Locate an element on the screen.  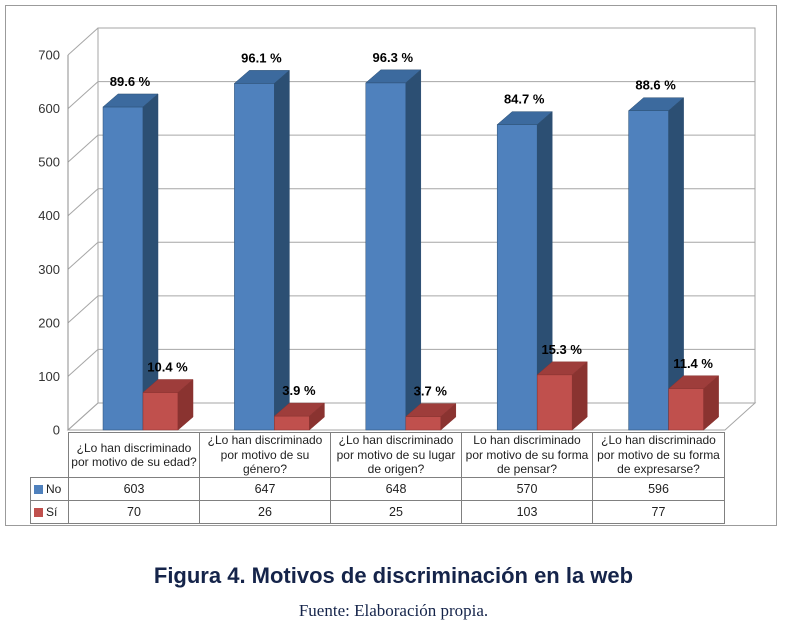
bar-no-4-front is located at coordinates (648, 270).